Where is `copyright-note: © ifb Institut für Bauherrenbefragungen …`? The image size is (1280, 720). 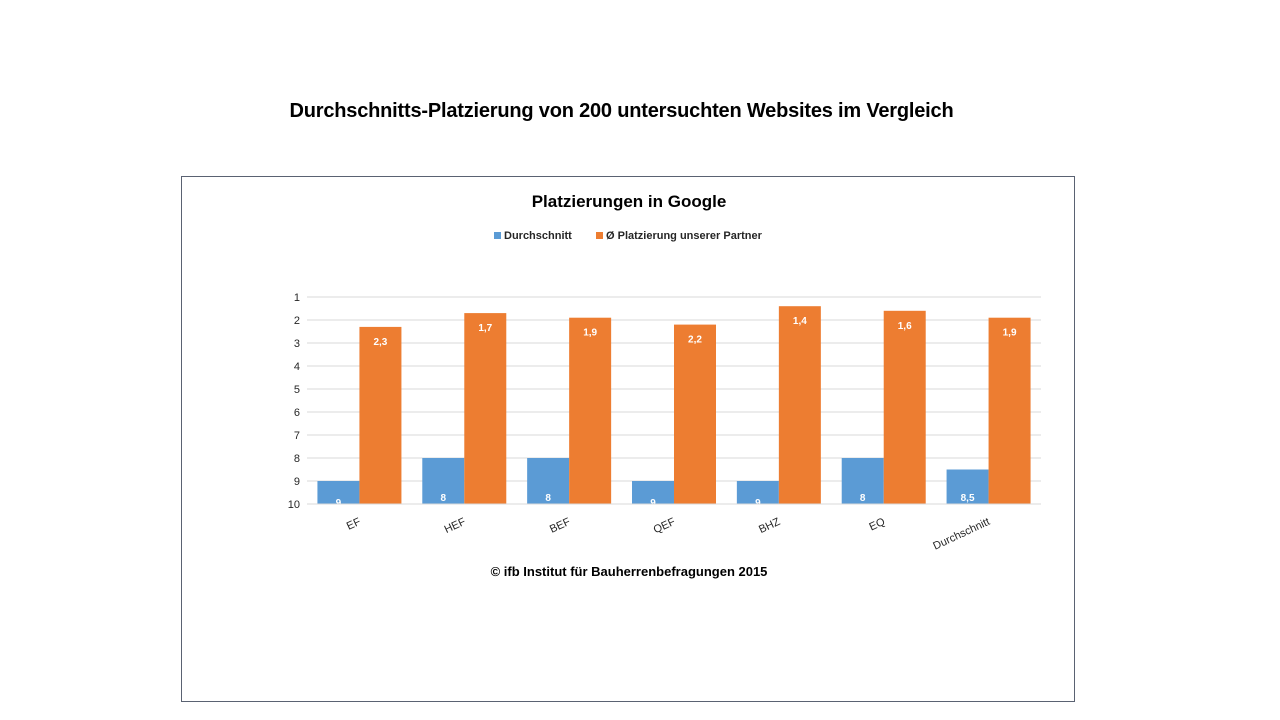 copyright-note: © ifb Institut für Bauherrenbefragungen … is located at coordinates (629, 571).